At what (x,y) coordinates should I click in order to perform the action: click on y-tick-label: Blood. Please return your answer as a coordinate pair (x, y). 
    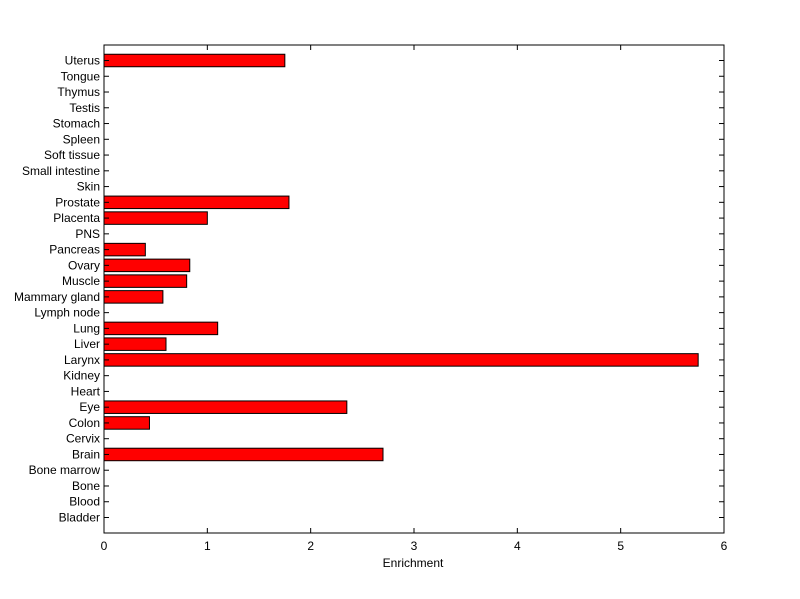
    Looking at the image, I should click on (84, 502).